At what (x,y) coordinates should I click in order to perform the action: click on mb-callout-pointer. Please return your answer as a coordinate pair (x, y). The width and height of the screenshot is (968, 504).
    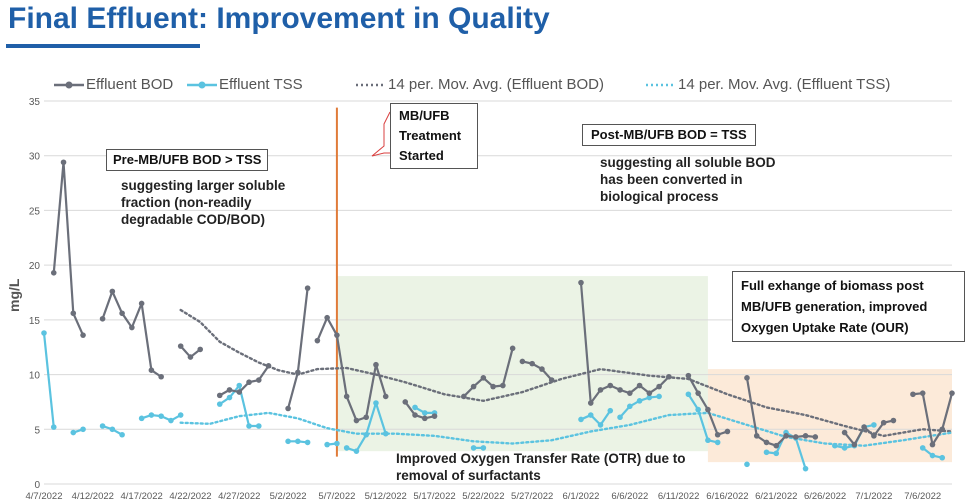
    Looking at the image, I should click on (381, 134).